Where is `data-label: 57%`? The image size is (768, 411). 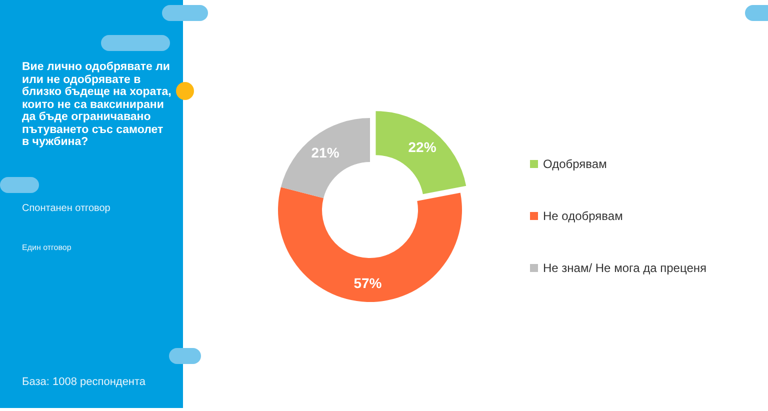 data-label: 57% is located at coordinates (368, 282).